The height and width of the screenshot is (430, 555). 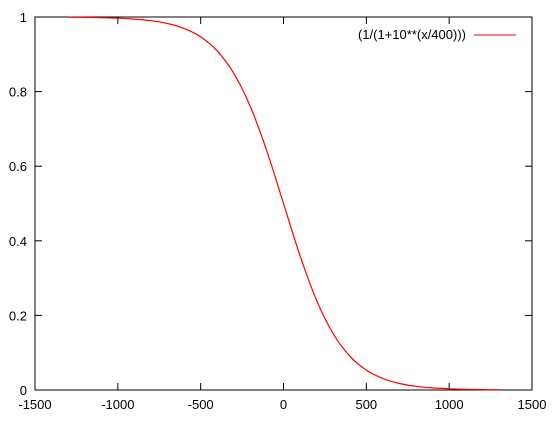 What do you see at coordinates (23, 390) in the screenshot?
I see `y-tick-label: 0` at bounding box center [23, 390].